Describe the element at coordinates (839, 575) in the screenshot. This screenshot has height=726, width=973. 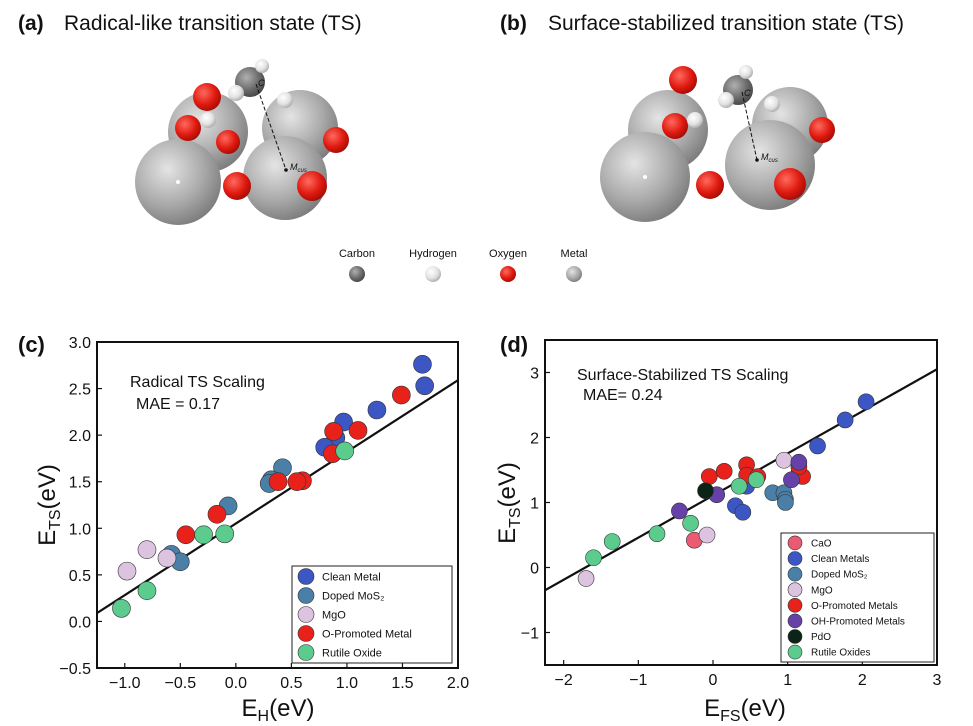
I see `legend-label: Doped MoS₂` at that location.